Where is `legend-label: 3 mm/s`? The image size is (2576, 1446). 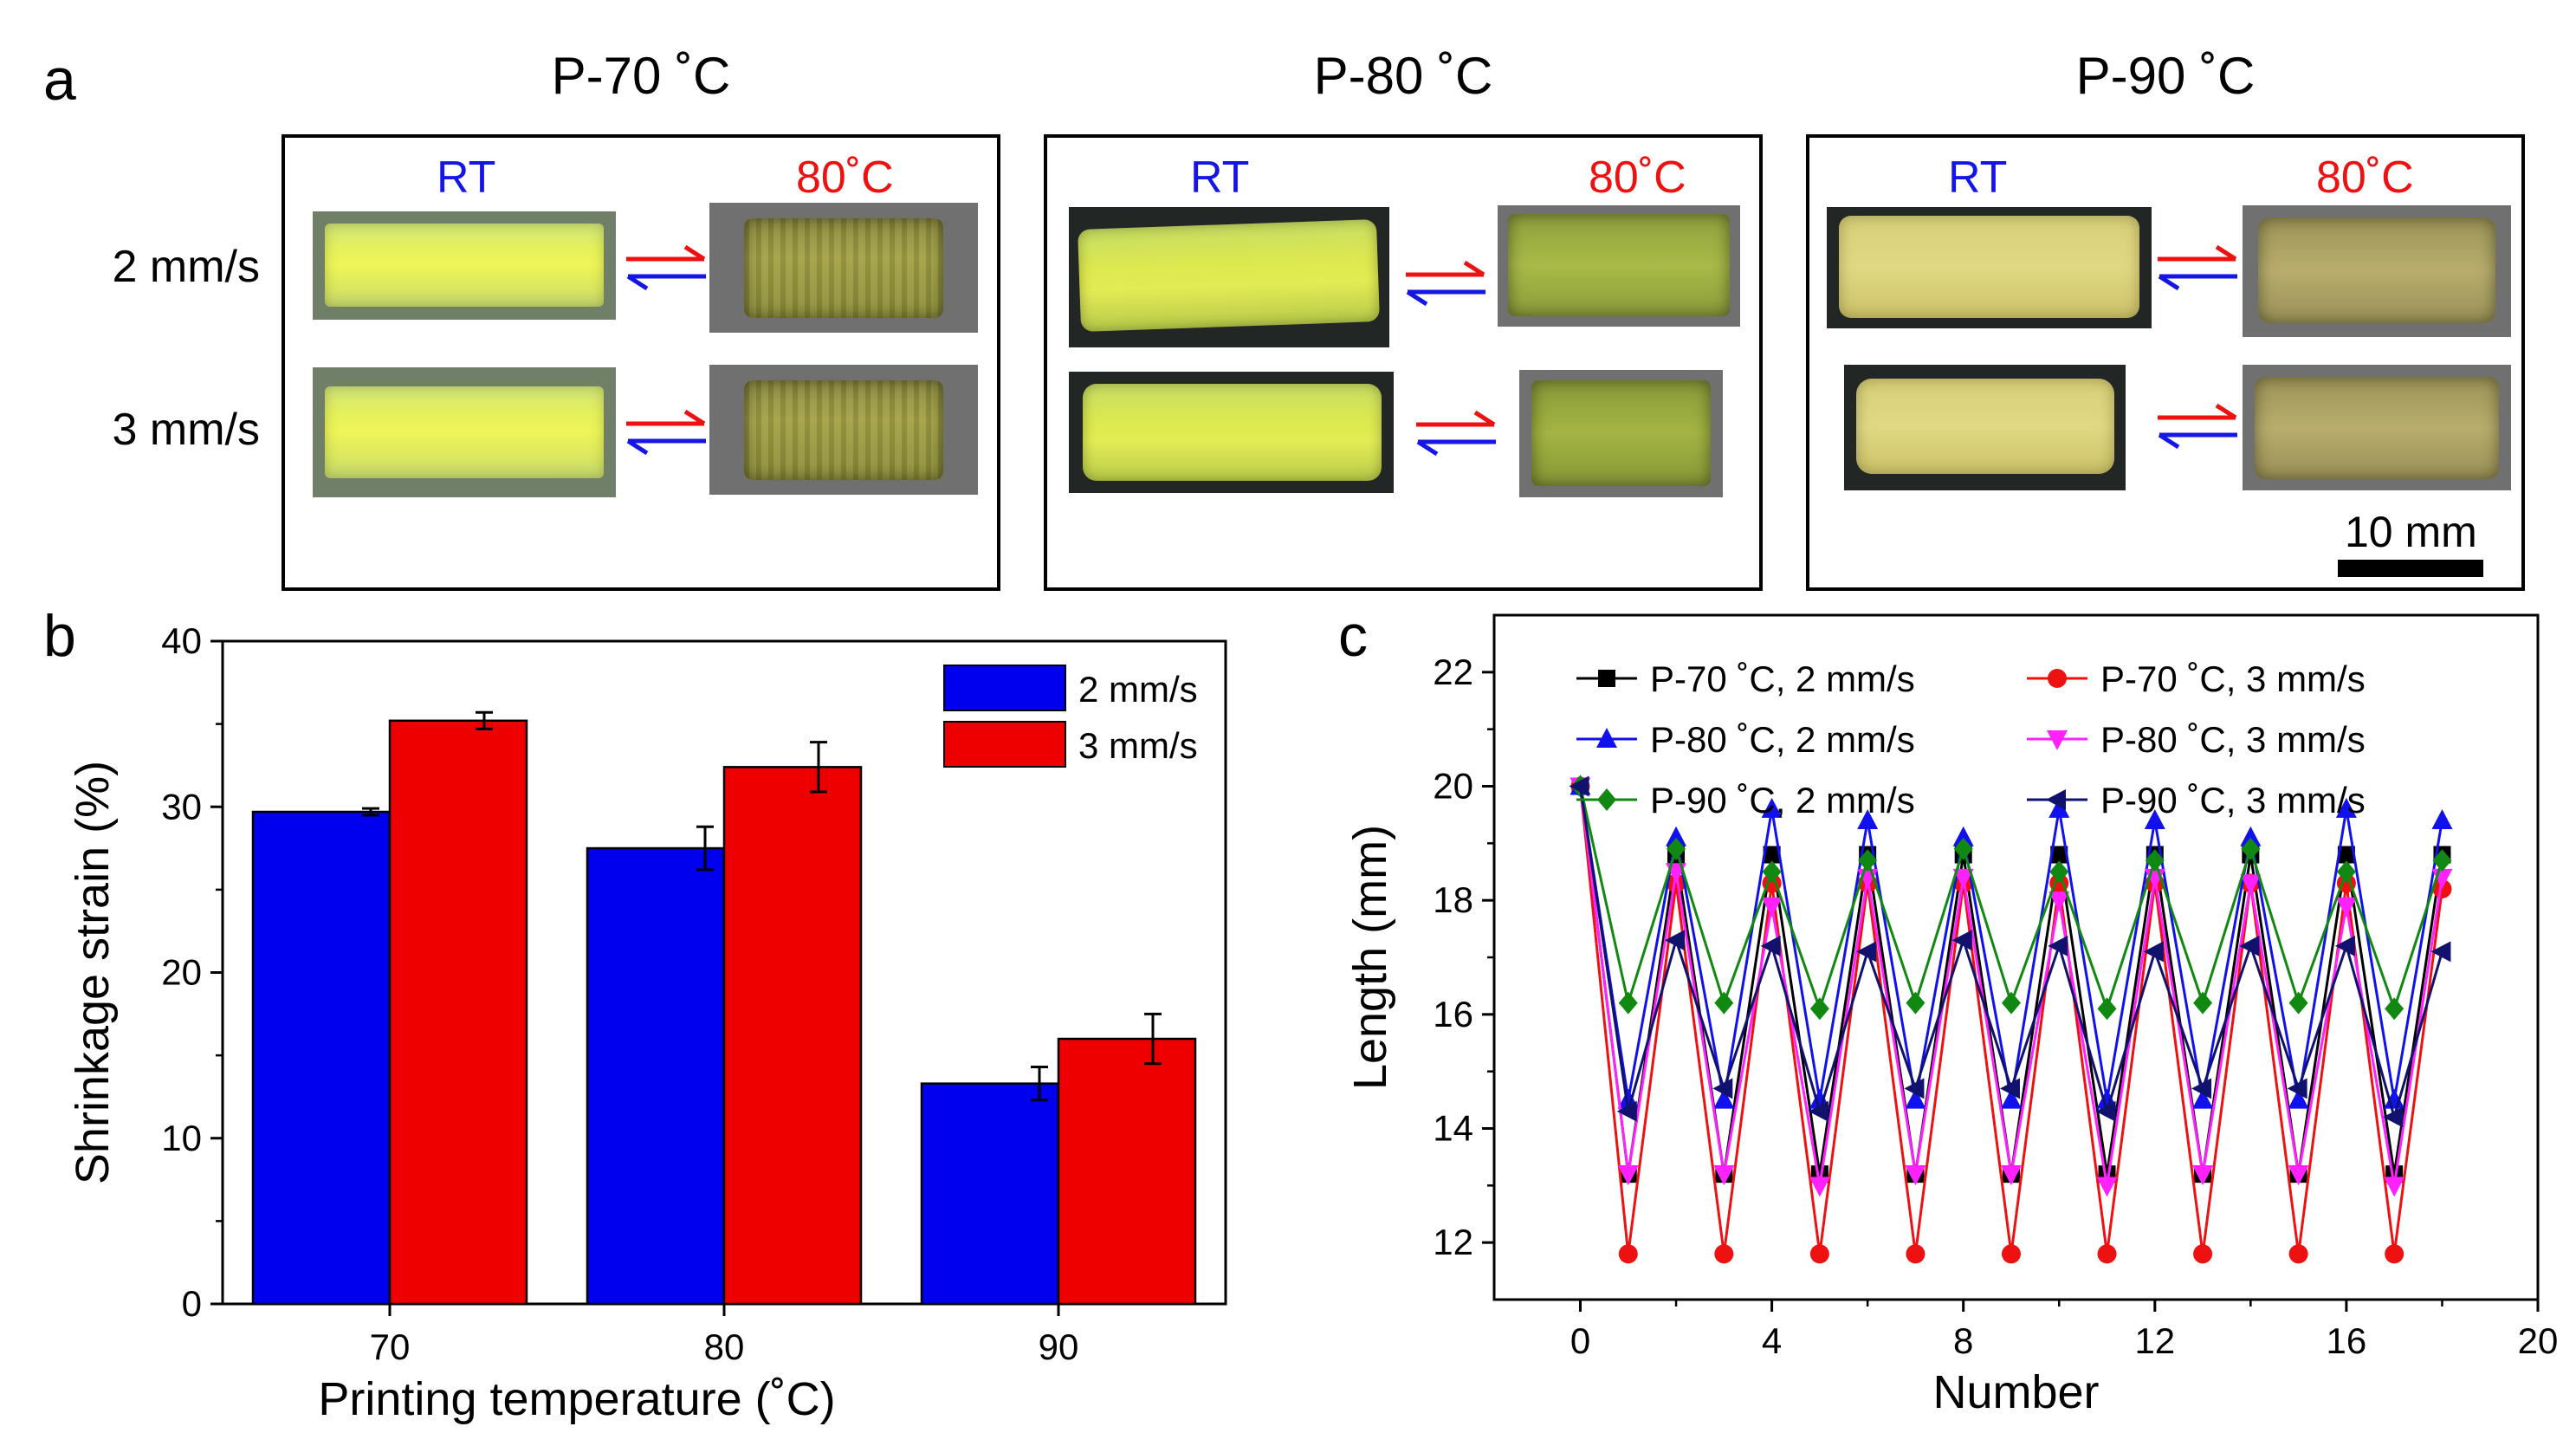
legend-label: 3 mm/s is located at coordinates (1138, 745).